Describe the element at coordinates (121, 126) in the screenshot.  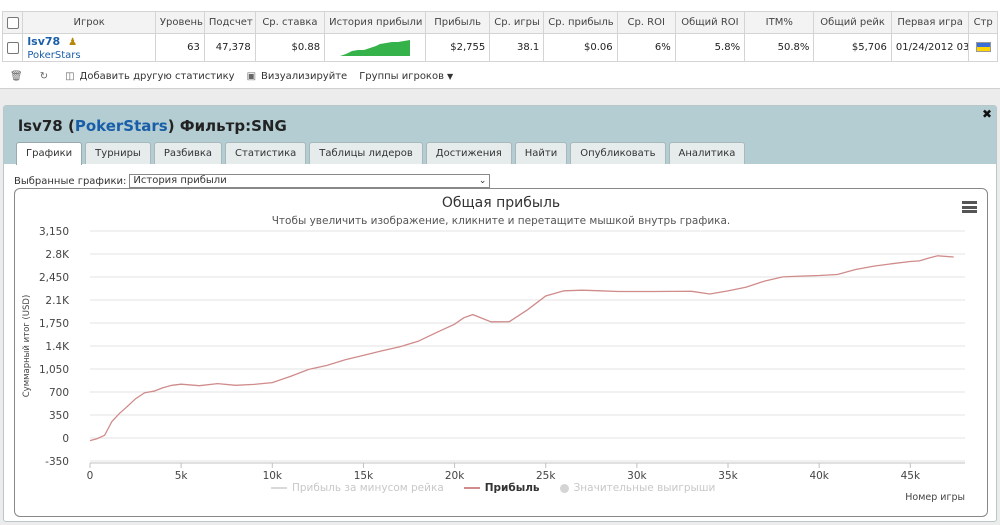
I see `panel-site-link: PokerStars` at that location.